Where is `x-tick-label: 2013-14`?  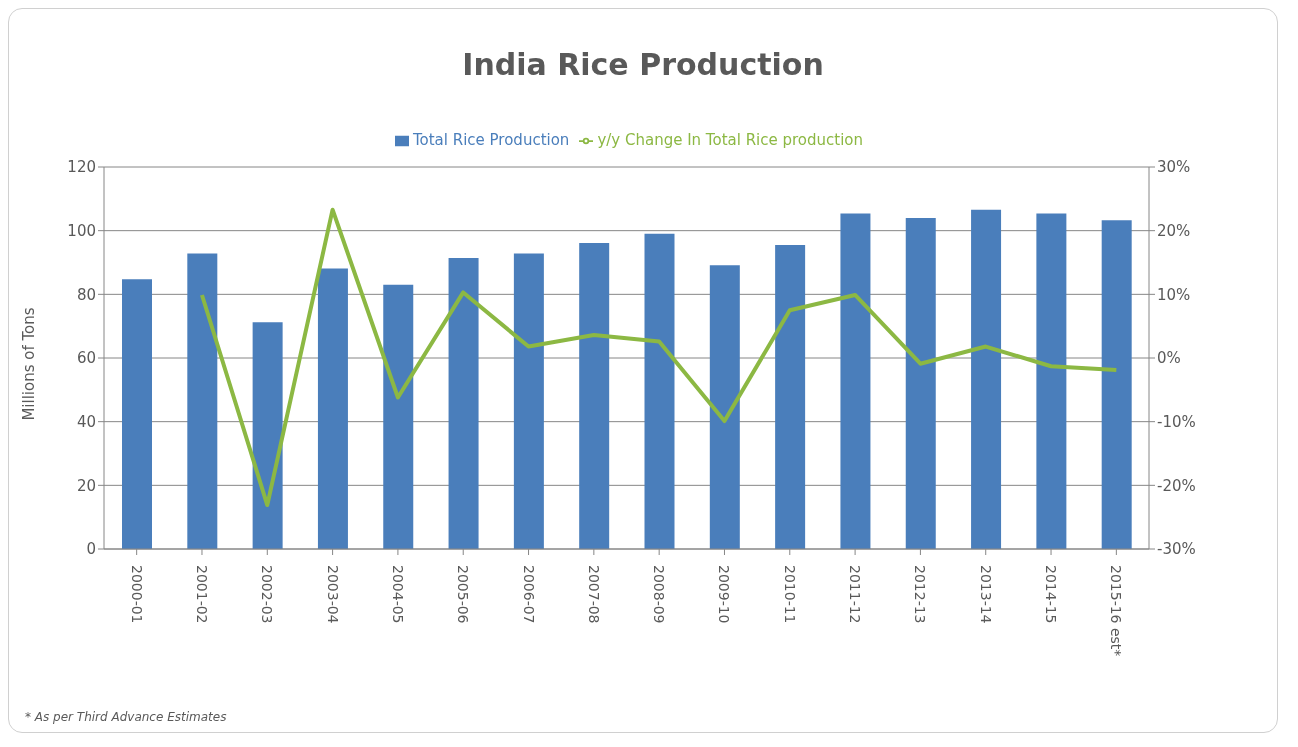
x-tick-label: 2013-14 is located at coordinates (985, 594).